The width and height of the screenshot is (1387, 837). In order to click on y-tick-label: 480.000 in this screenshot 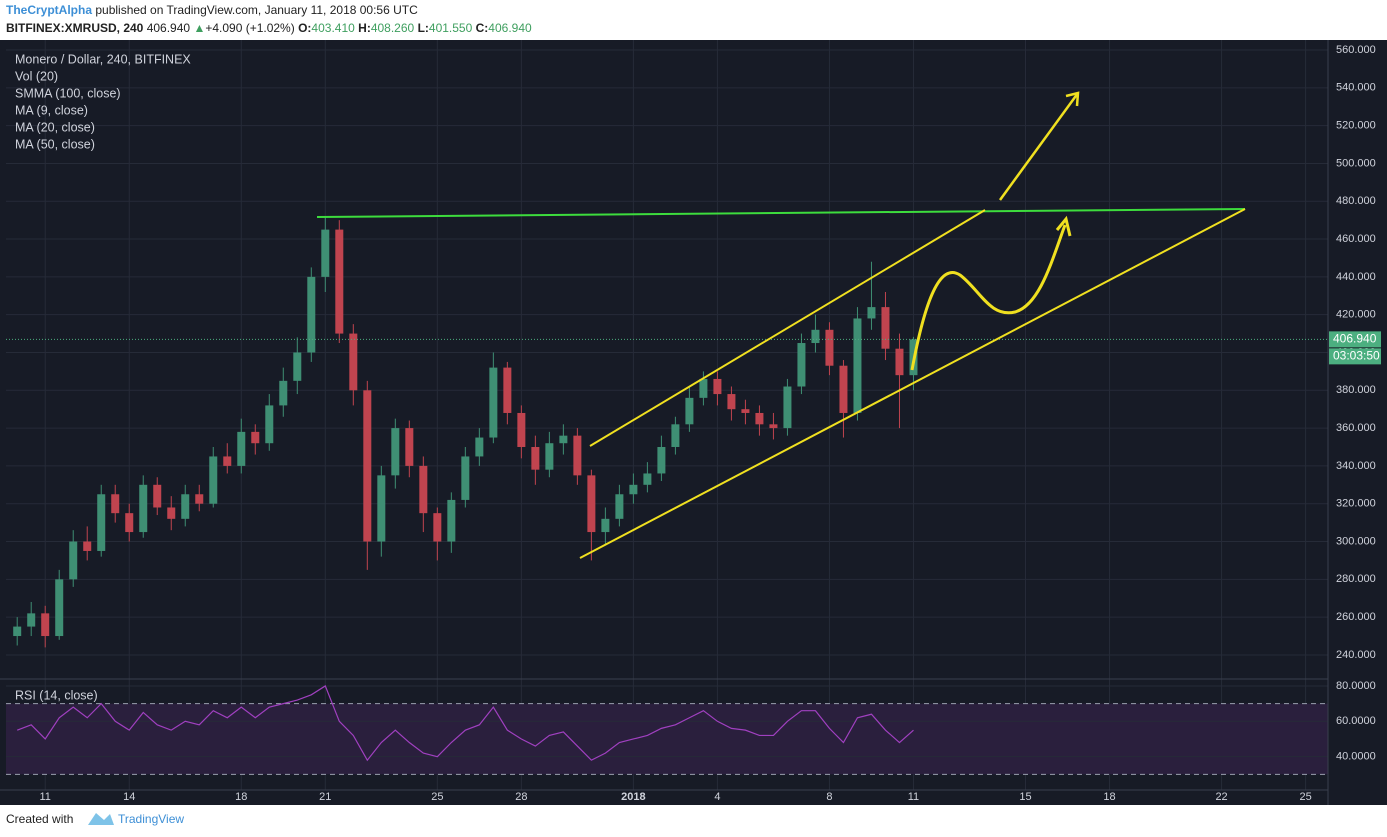, I will do `click(1356, 201)`.